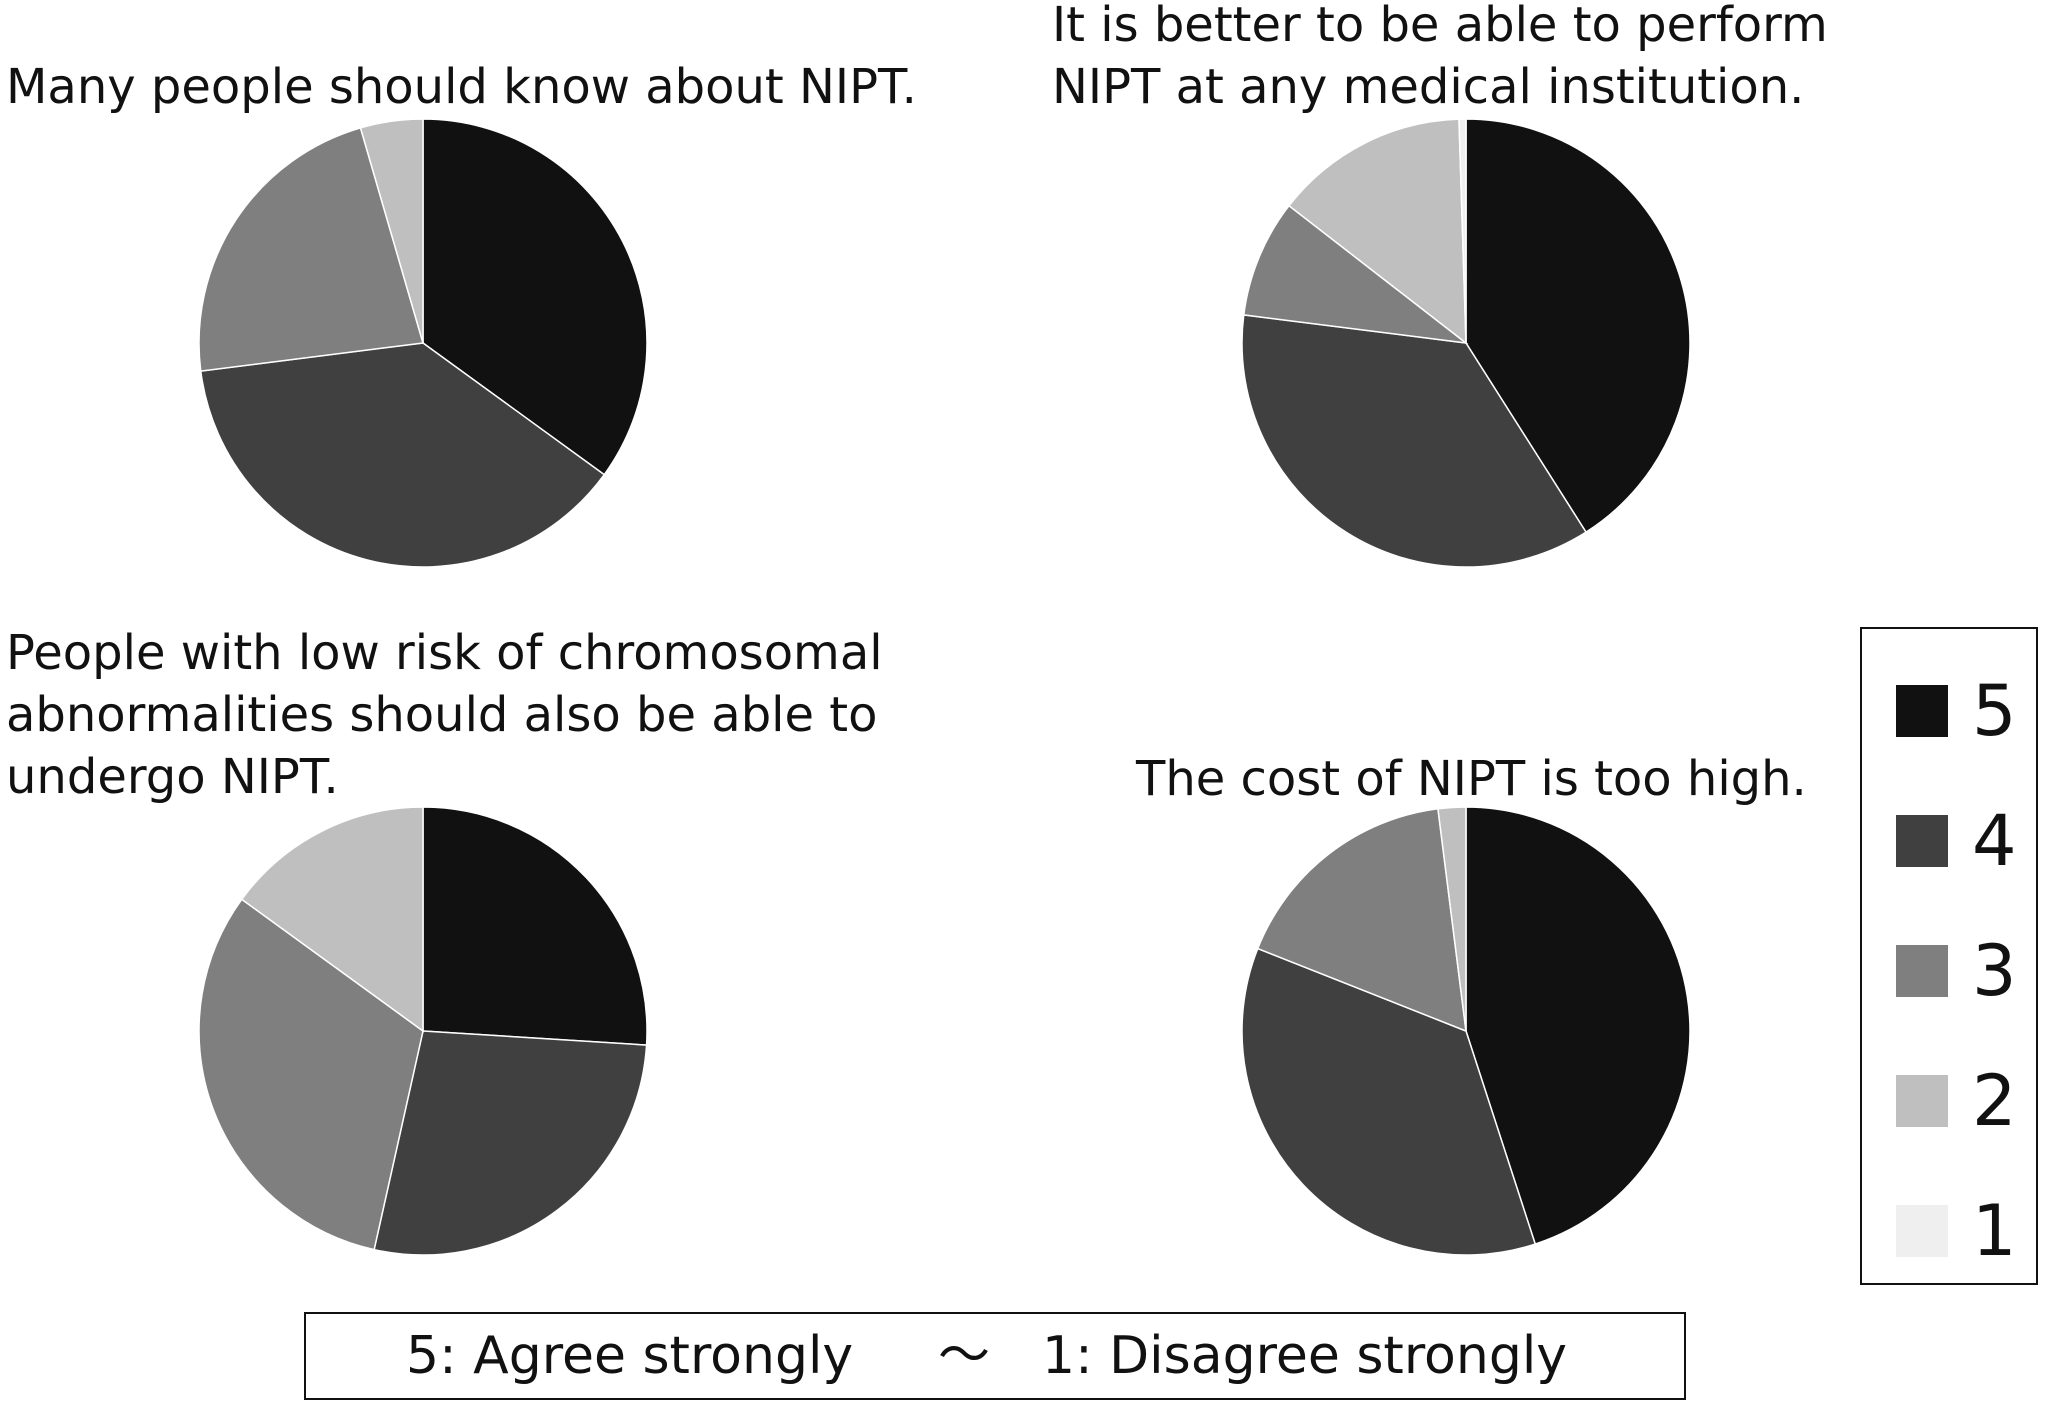 The height and width of the screenshot is (1405, 2047). I want to click on title-line: It is better to be able to perform, so click(1440, 26).